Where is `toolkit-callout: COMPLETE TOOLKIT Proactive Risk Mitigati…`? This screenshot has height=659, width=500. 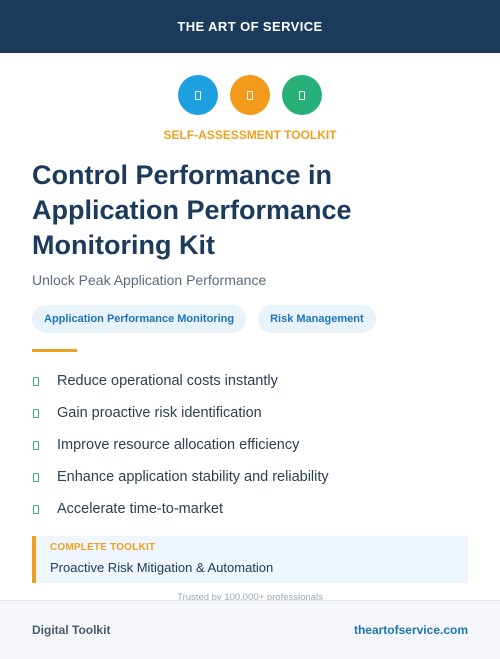 toolkit-callout: COMPLETE TOOLKIT Proactive Risk Mitigati… is located at coordinates (250, 559).